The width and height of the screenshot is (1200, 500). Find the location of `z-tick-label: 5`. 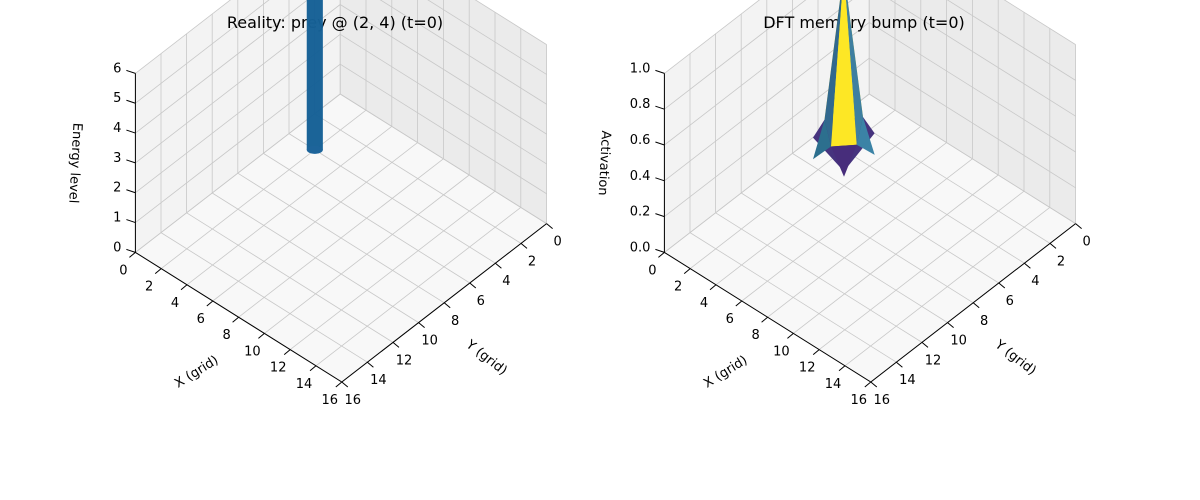

z-tick-label: 5 is located at coordinates (117, 98).